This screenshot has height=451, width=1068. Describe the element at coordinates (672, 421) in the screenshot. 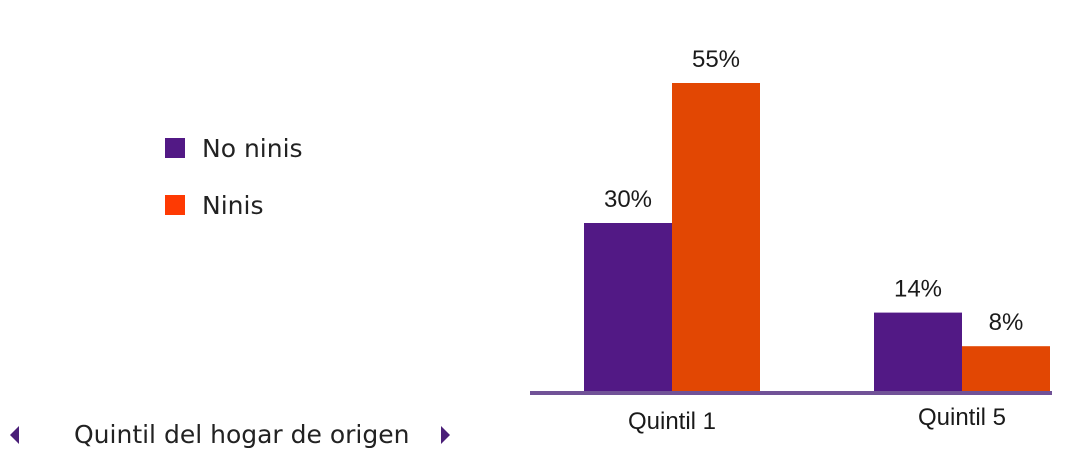

I see `x-tick-label-quintil-1: Quintil 1` at that location.